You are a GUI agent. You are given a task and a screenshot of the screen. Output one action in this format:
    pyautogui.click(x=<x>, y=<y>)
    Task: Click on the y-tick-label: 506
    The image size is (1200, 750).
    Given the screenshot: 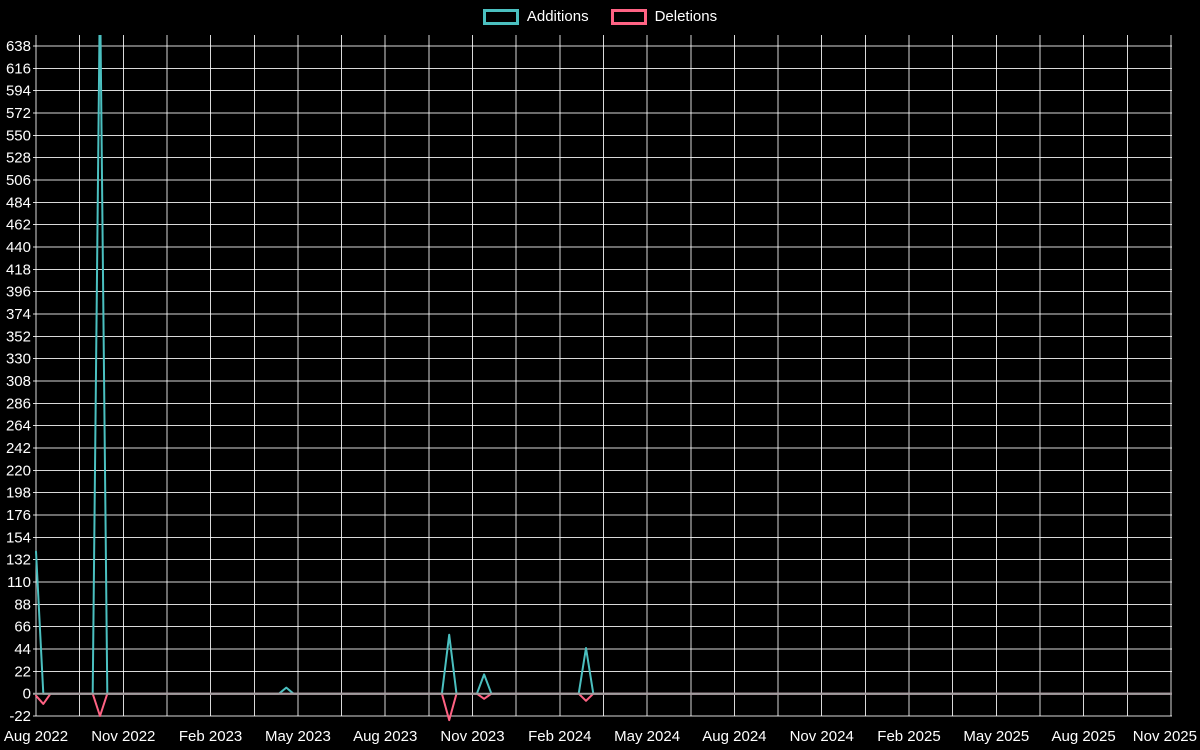 What is the action you would take?
    pyautogui.click(x=18, y=180)
    